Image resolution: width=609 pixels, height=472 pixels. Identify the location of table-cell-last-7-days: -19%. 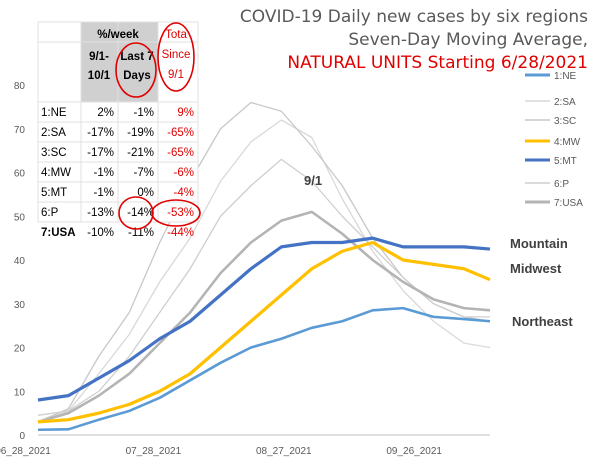
(140, 133).